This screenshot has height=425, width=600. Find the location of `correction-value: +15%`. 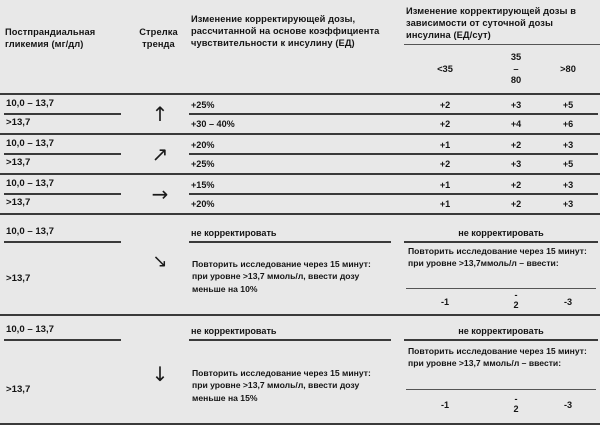

correction-value: +15% is located at coordinates (203, 185).